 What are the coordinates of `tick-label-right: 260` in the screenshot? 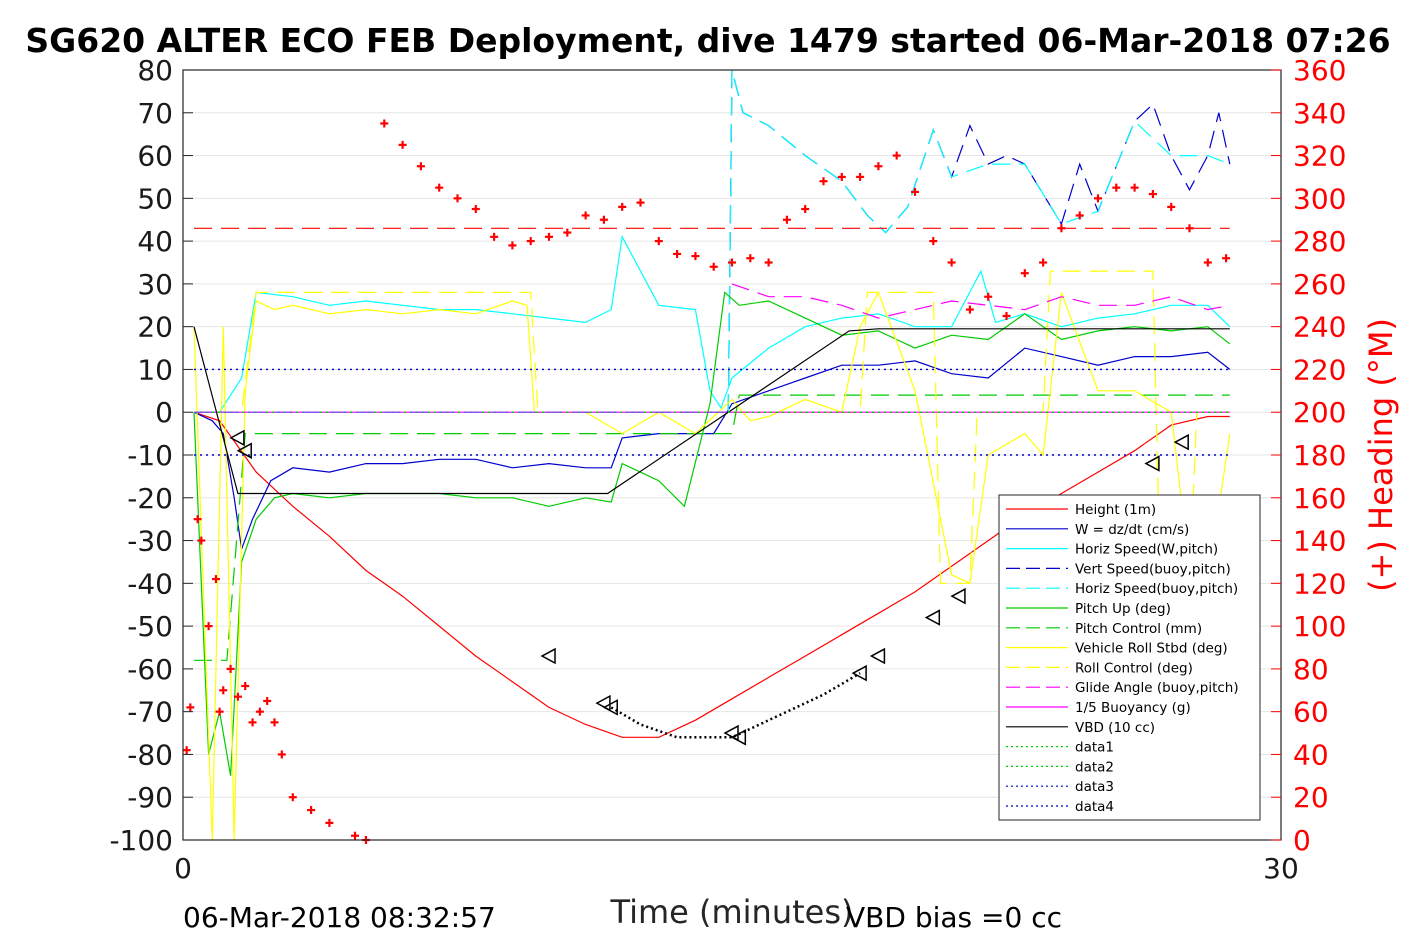 It's located at (1319, 284).